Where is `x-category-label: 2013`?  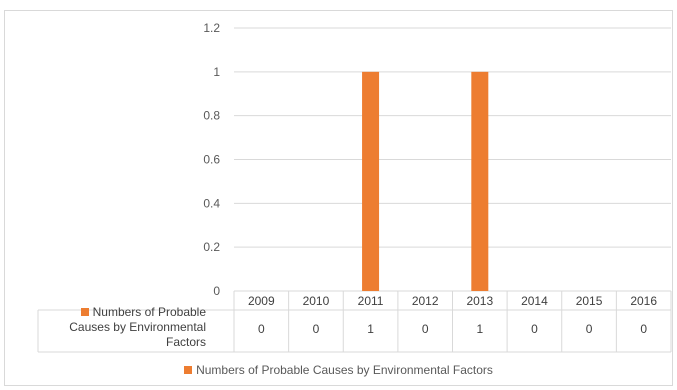
x-category-label: 2013 is located at coordinates (479, 301).